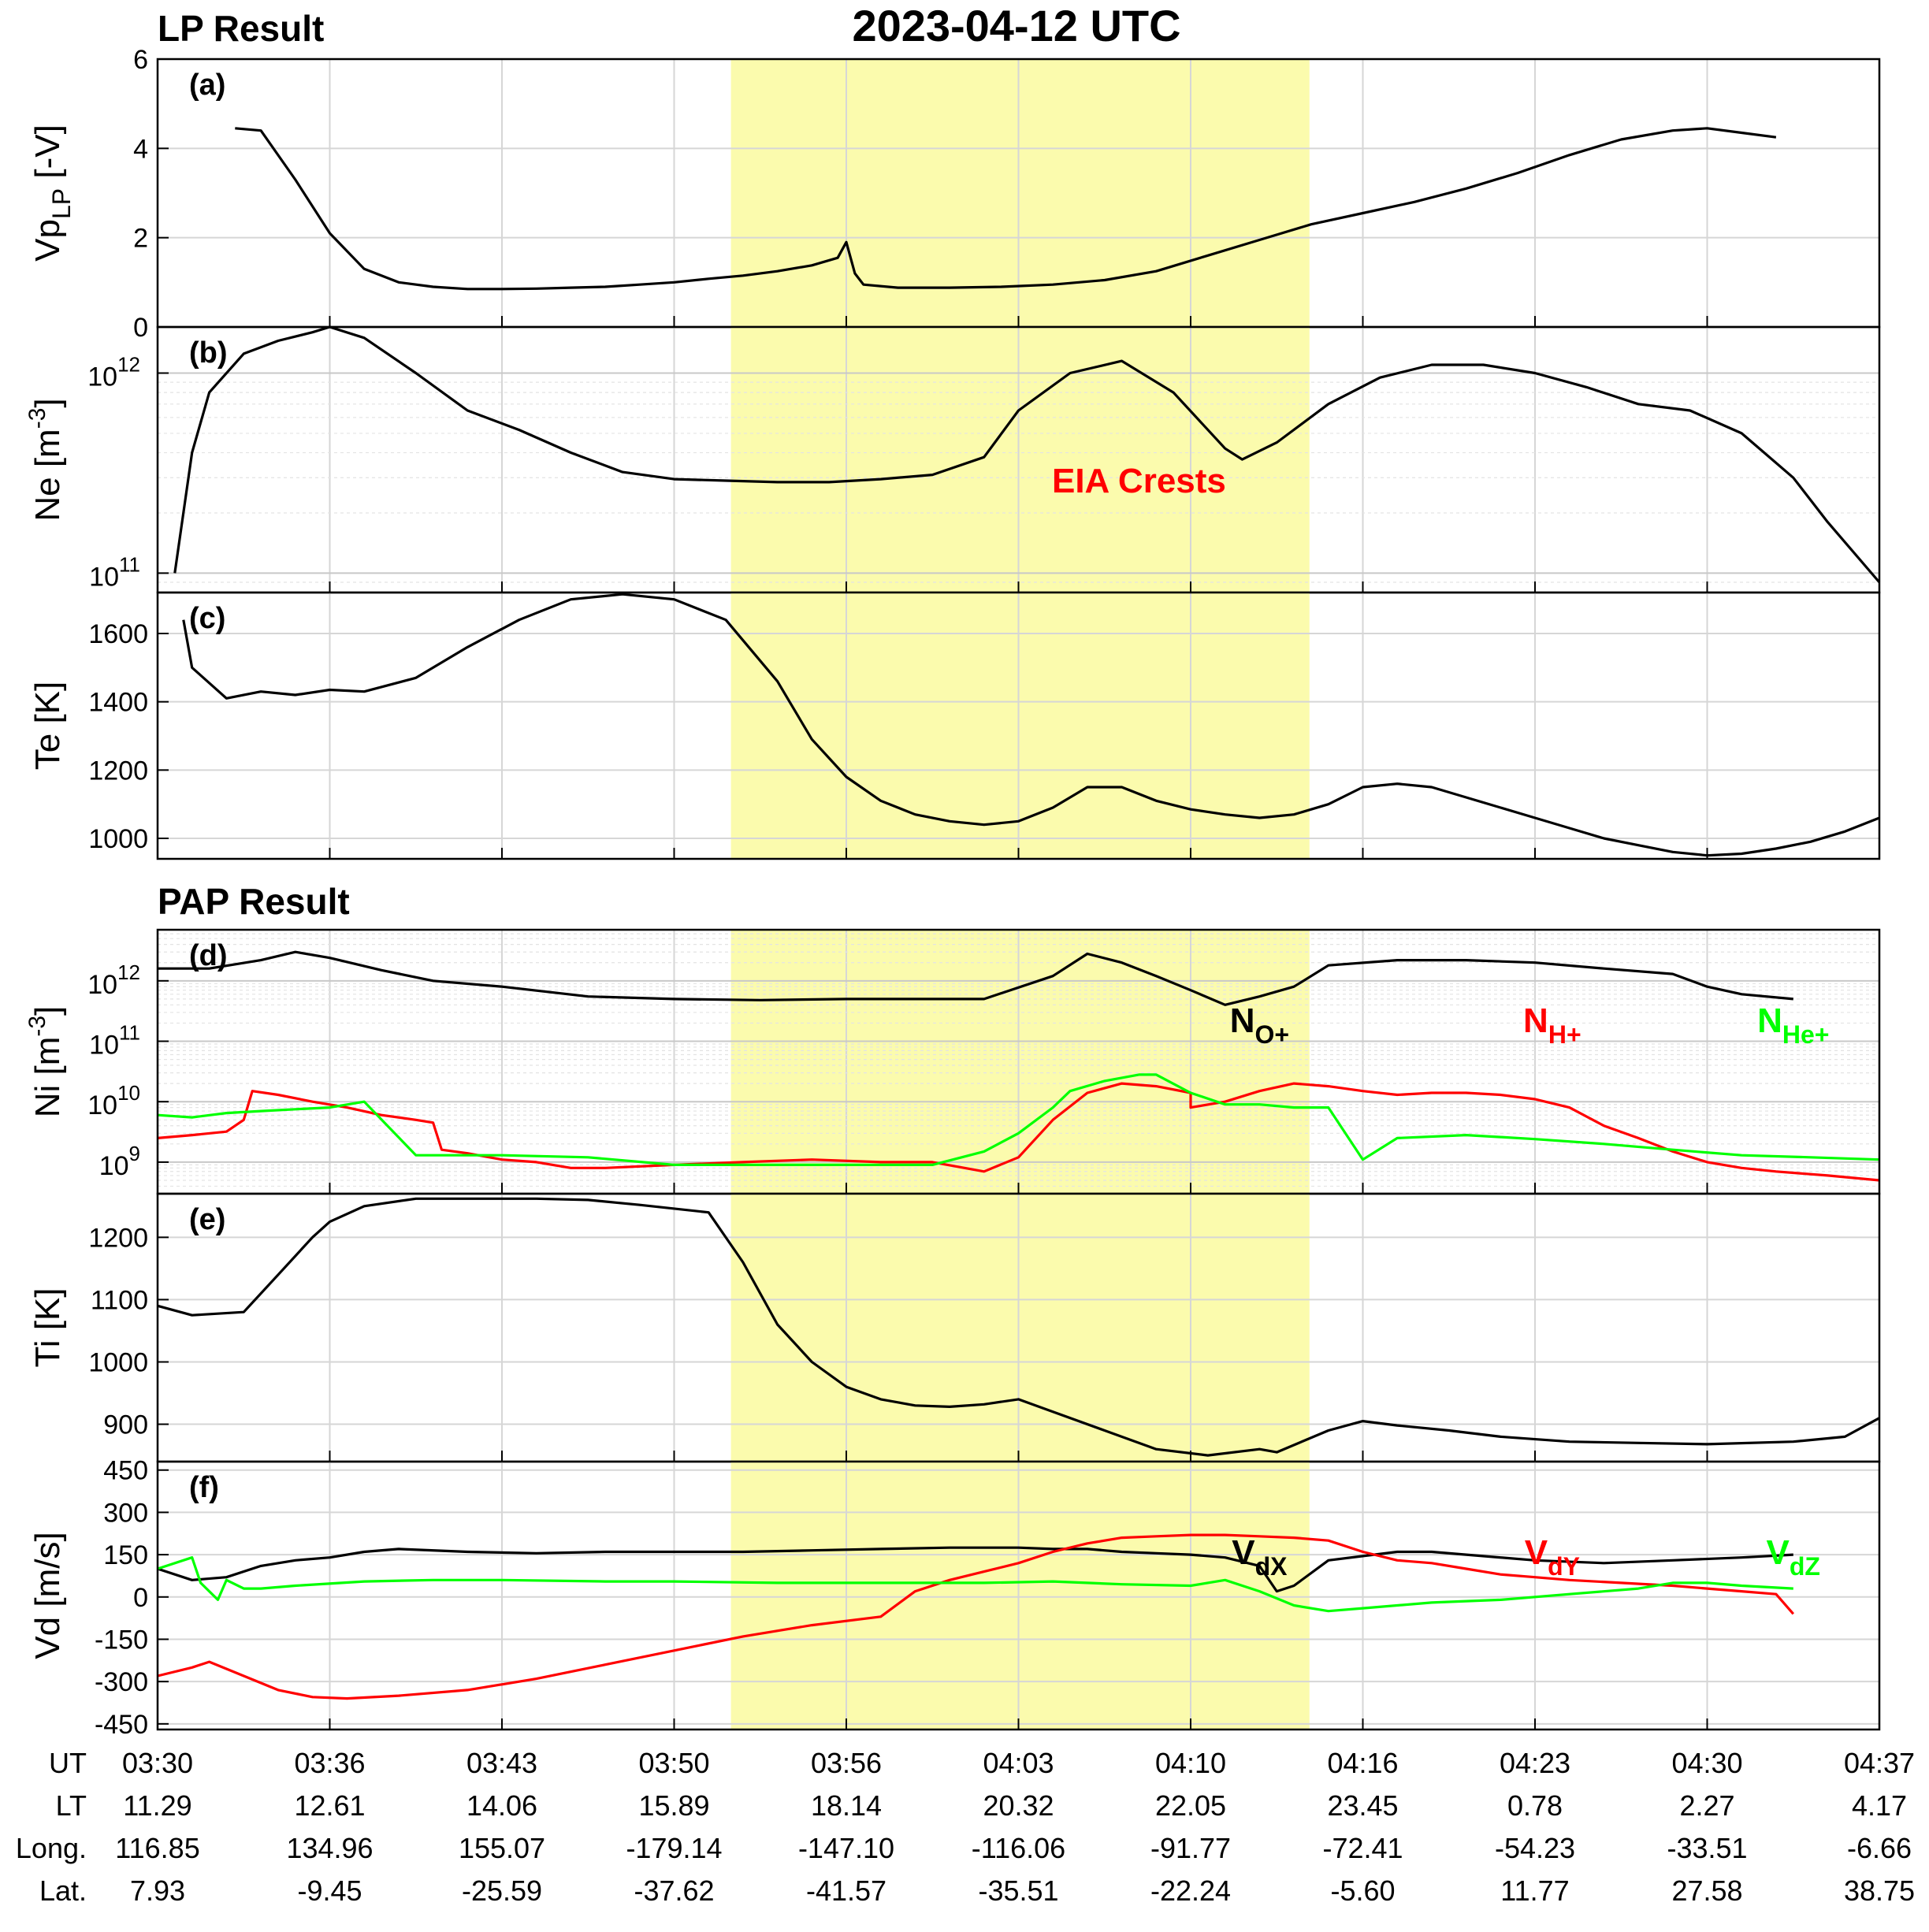 This screenshot has height=1932, width=1929. Describe the element at coordinates (673, 1805) in the screenshot. I see `x-tick-label-lt: 15.89` at that location.